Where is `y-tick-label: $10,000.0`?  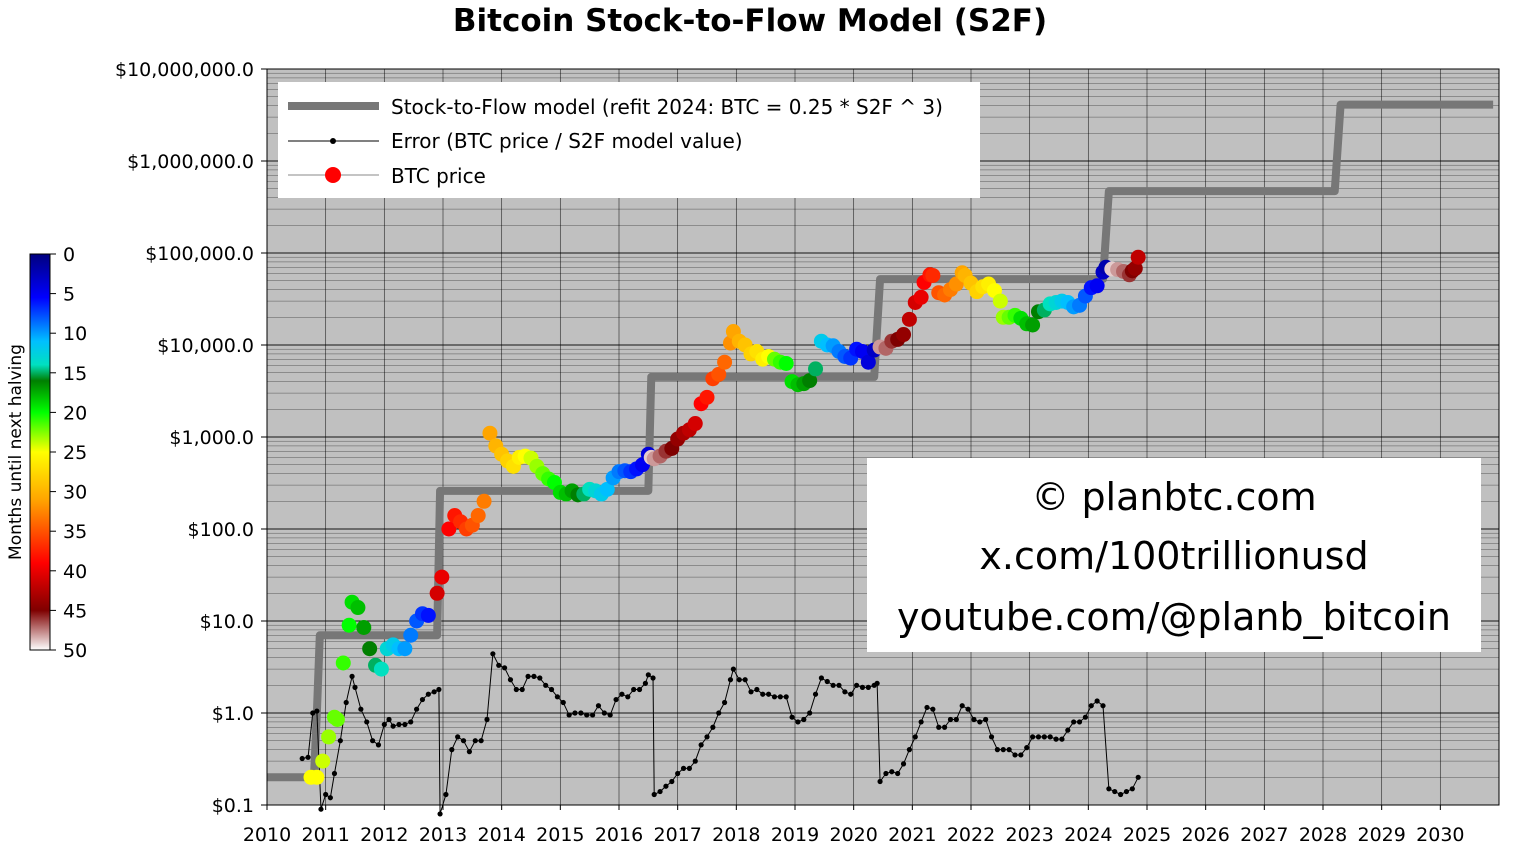 y-tick-label: $10,000.0 is located at coordinates (205, 346).